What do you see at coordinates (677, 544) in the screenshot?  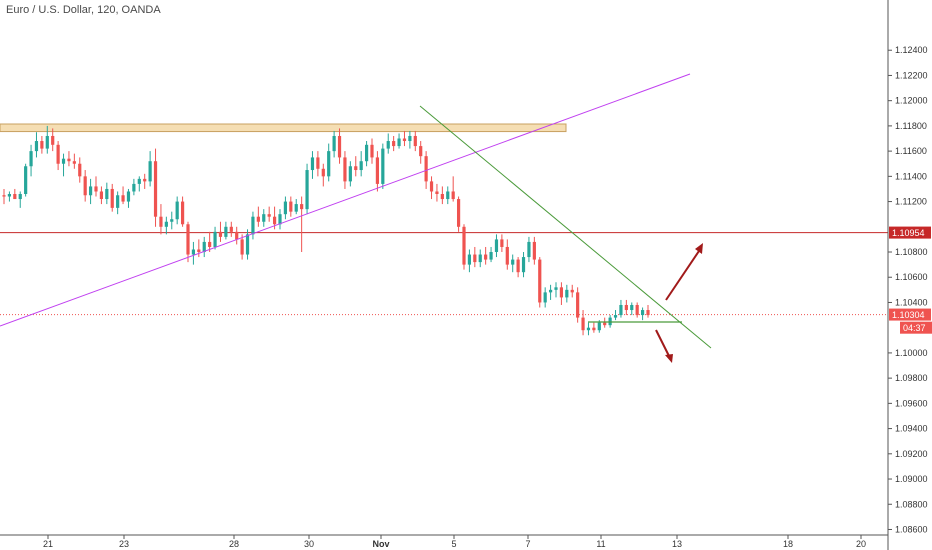 I see `x-tick-label: 13` at bounding box center [677, 544].